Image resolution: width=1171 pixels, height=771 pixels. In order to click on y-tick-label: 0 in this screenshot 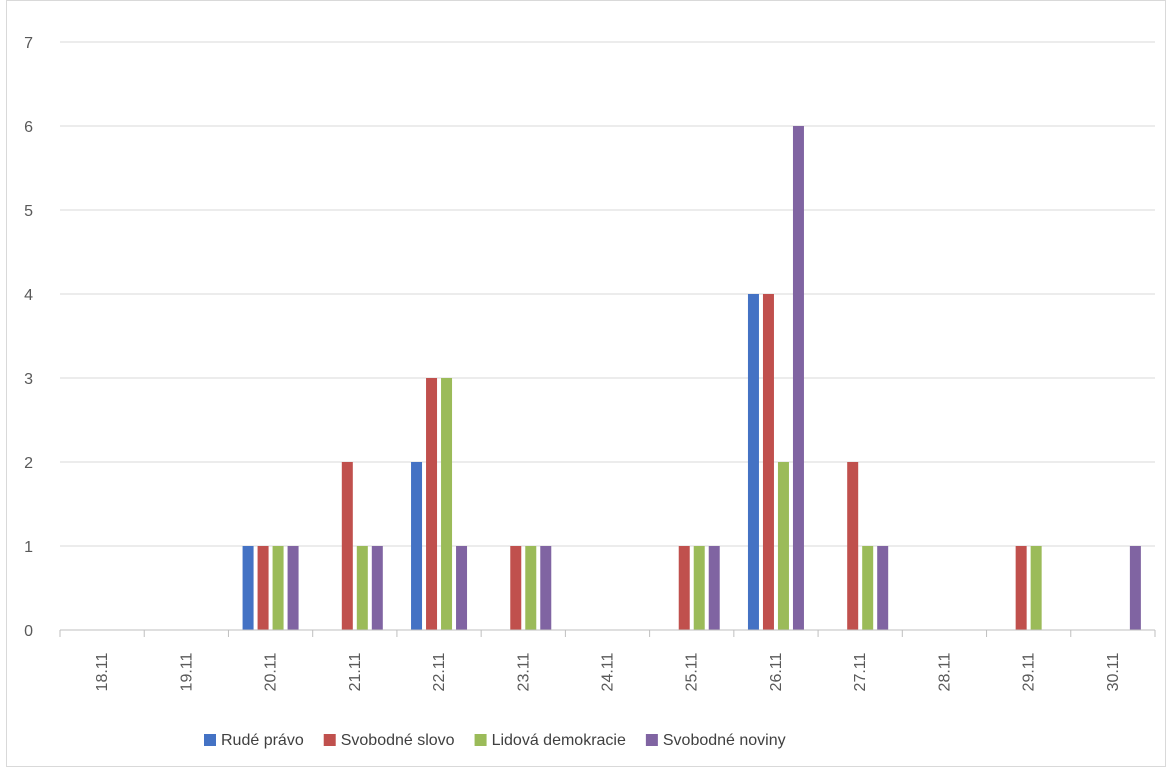, I will do `click(28, 631)`.